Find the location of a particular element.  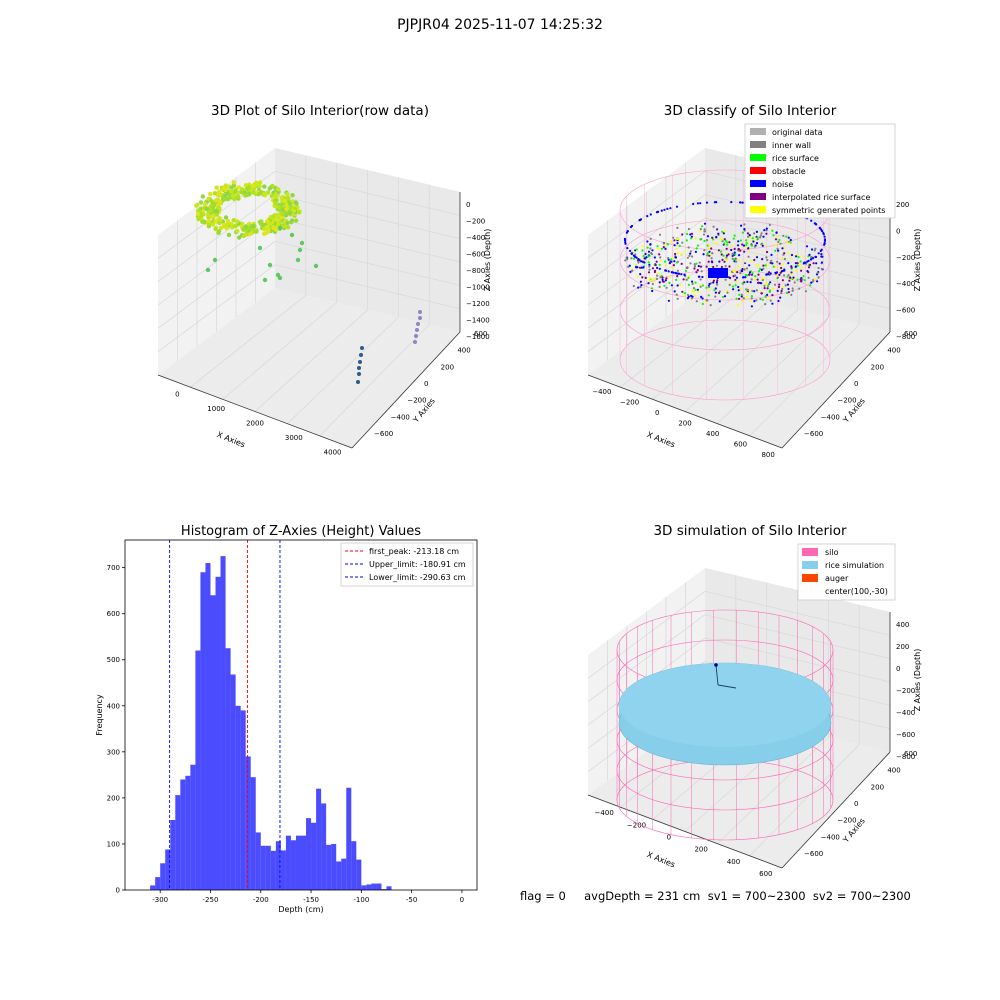

legend-swatch is located at coordinates (758, 183).